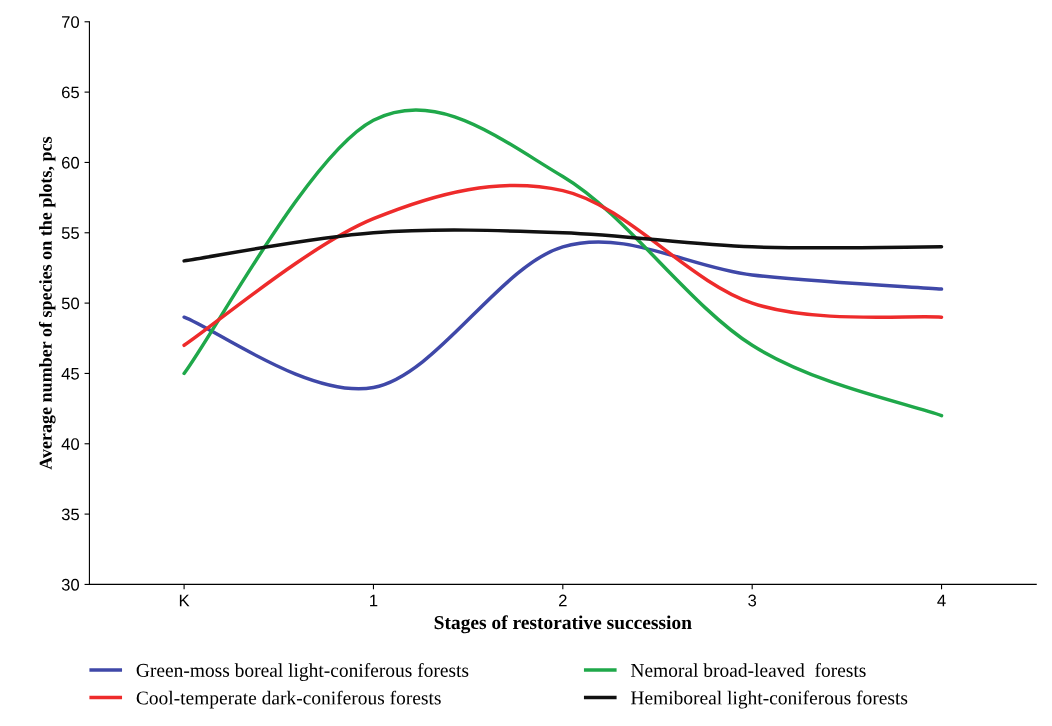 The image size is (1052, 726). What do you see at coordinates (70, 514) in the screenshot?
I see `y-tick-label: 35` at bounding box center [70, 514].